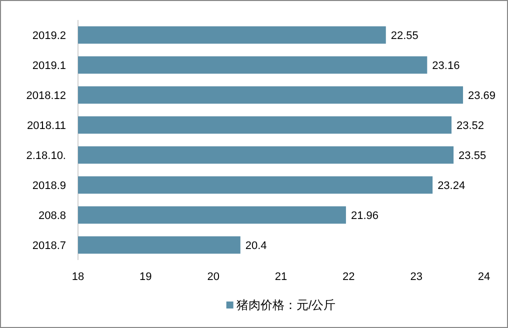 The width and height of the screenshot is (508, 328). What do you see at coordinates (46, 126) in the screenshot?
I see `y-tick-label: 2018.11` at bounding box center [46, 126].